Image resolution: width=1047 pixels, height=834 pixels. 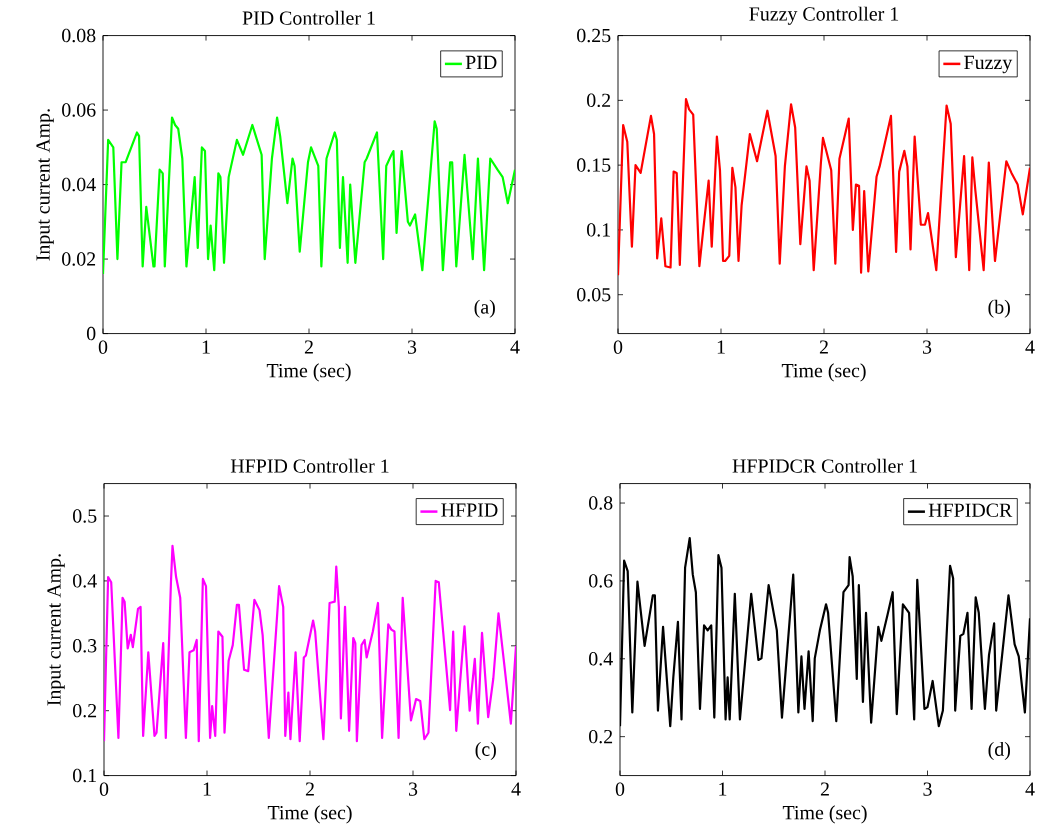 What do you see at coordinates (79, 36) in the screenshot?
I see `y-tick-label: 0.08` at bounding box center [79, 36].